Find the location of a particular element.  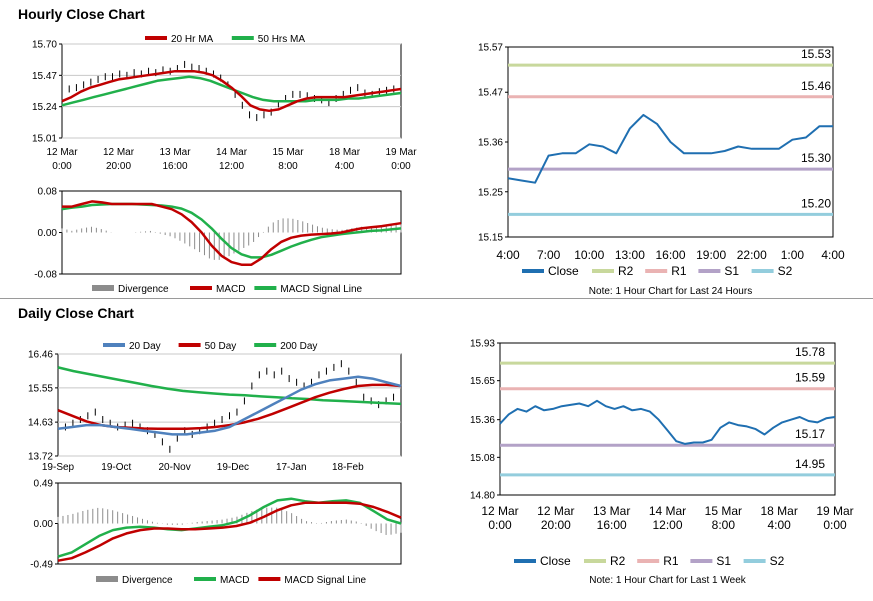

hourly-price-xtick-label-0-b: 0:00 is located at coordinates (62, 166).